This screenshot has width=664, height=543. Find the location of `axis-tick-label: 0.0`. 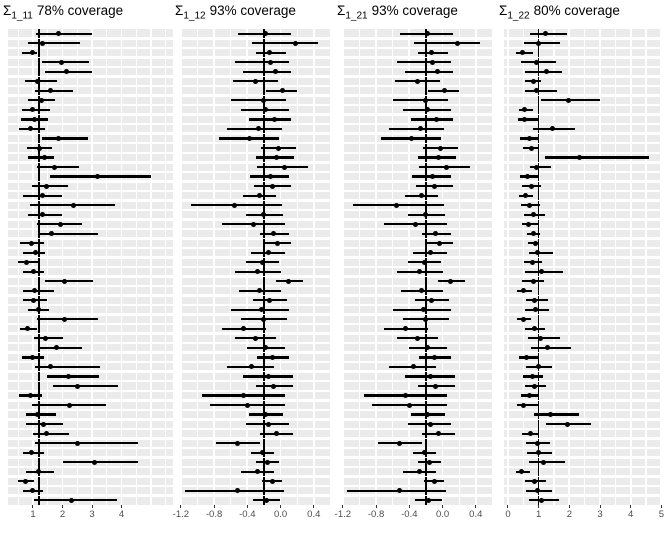

axis-tick-label: 0.0 is located at coordinates (442, 514).